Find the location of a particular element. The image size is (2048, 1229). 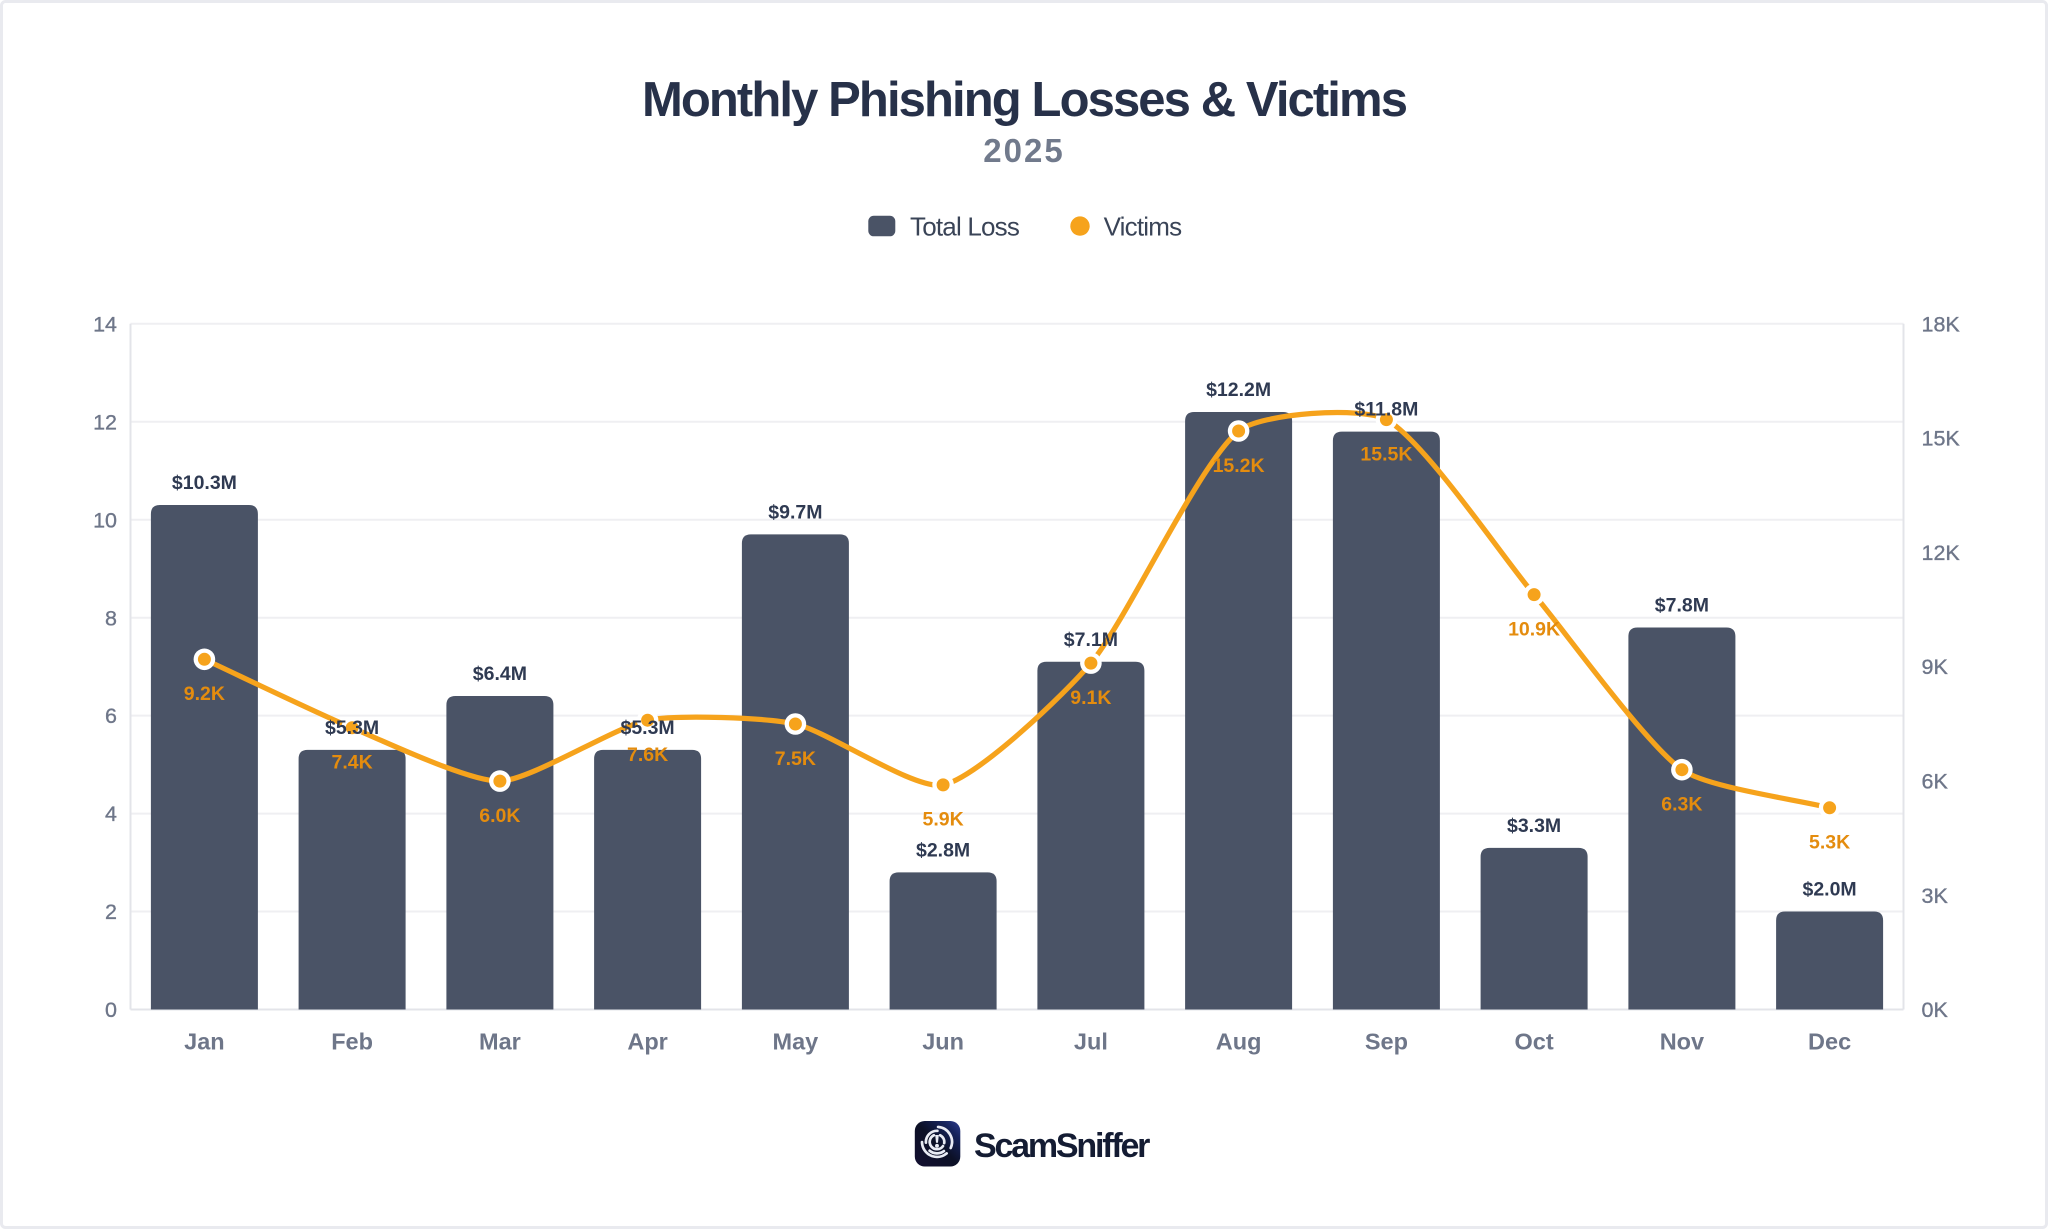

svg-text: 15.2K is located at coordinates (1239, 466).